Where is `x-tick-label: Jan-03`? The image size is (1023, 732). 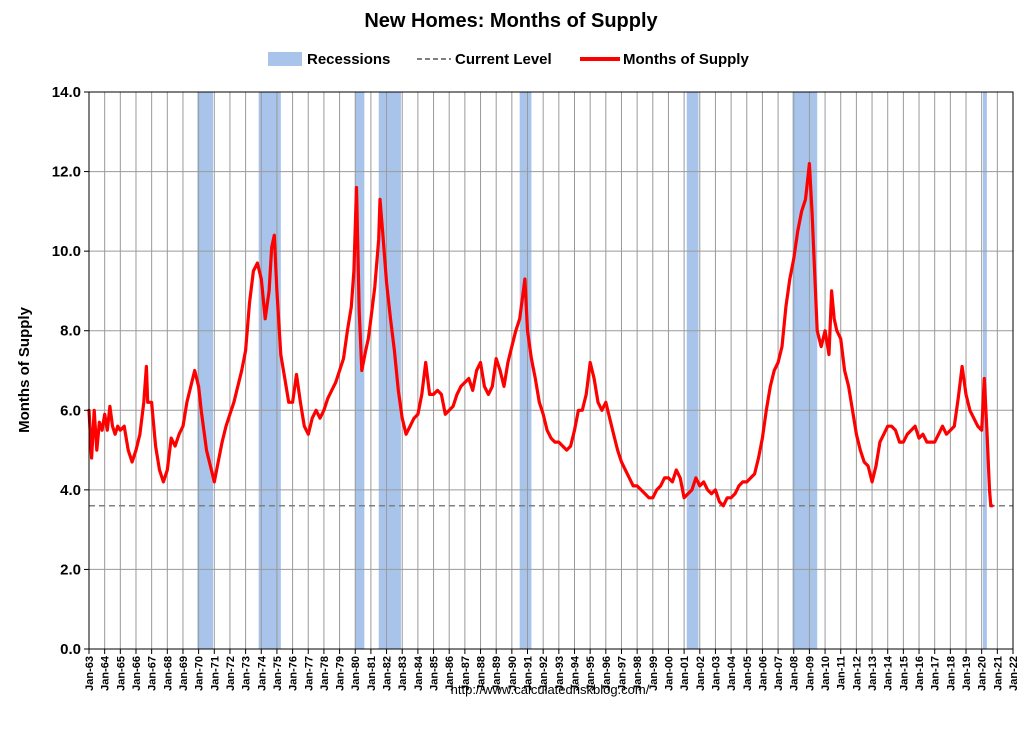 x-tick-label: Jan-03 is located at coordinates (716, 673).